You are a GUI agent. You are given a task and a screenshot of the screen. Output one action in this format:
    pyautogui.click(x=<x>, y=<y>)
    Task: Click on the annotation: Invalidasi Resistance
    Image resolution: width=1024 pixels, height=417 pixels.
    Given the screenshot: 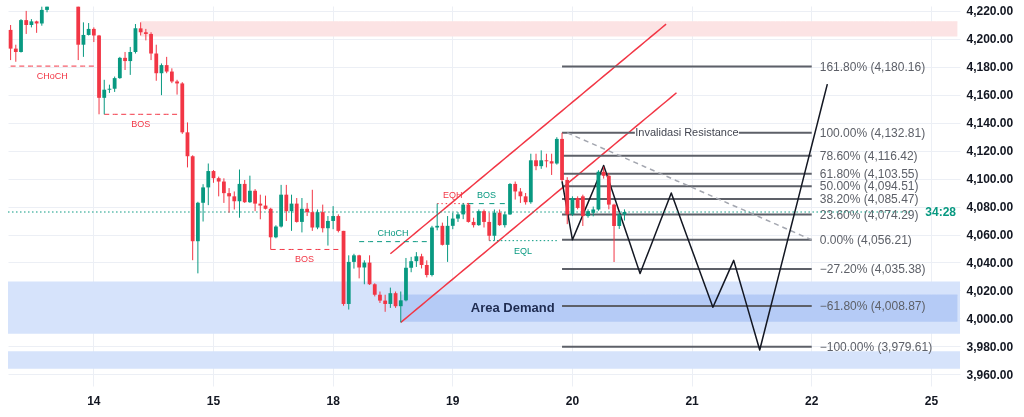 What is the action you would take?
    pyautogui.click(x=687, y=131)
    